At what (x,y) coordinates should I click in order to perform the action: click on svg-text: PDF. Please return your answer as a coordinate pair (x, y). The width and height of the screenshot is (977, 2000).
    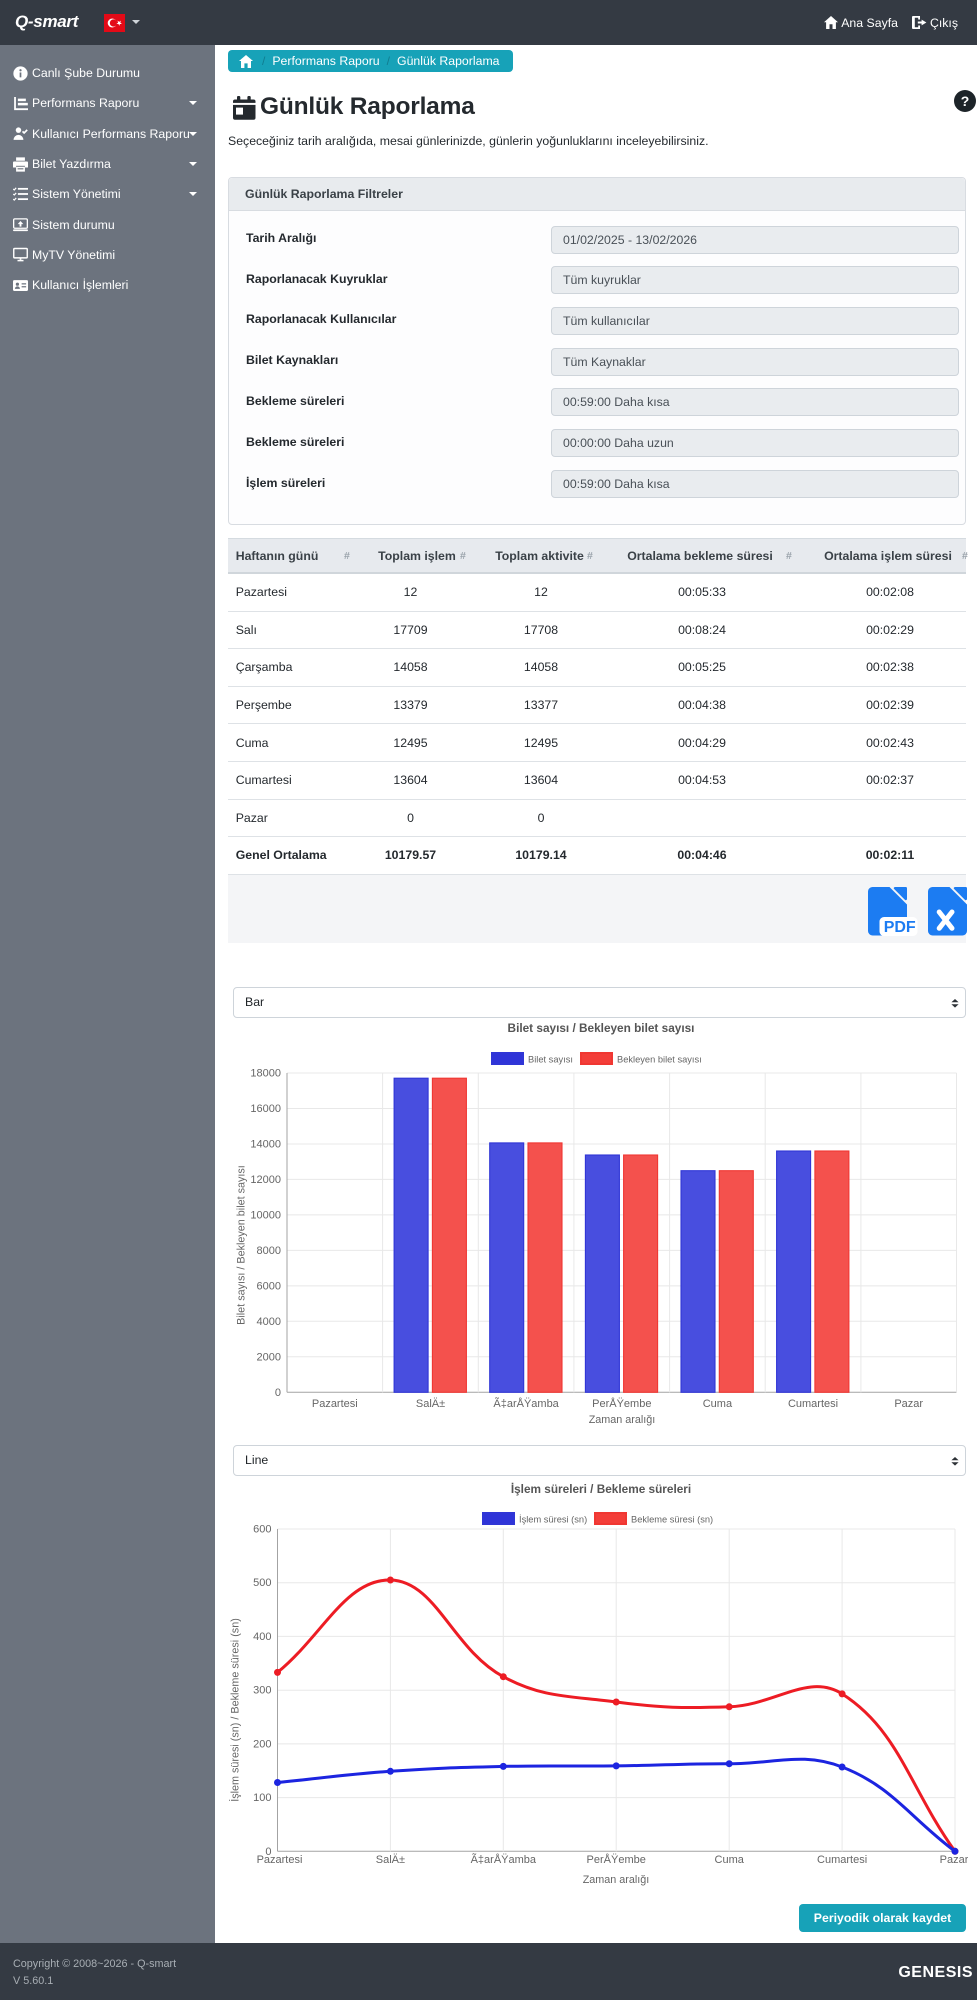
    Looking at the image, I should click on (900, 927).